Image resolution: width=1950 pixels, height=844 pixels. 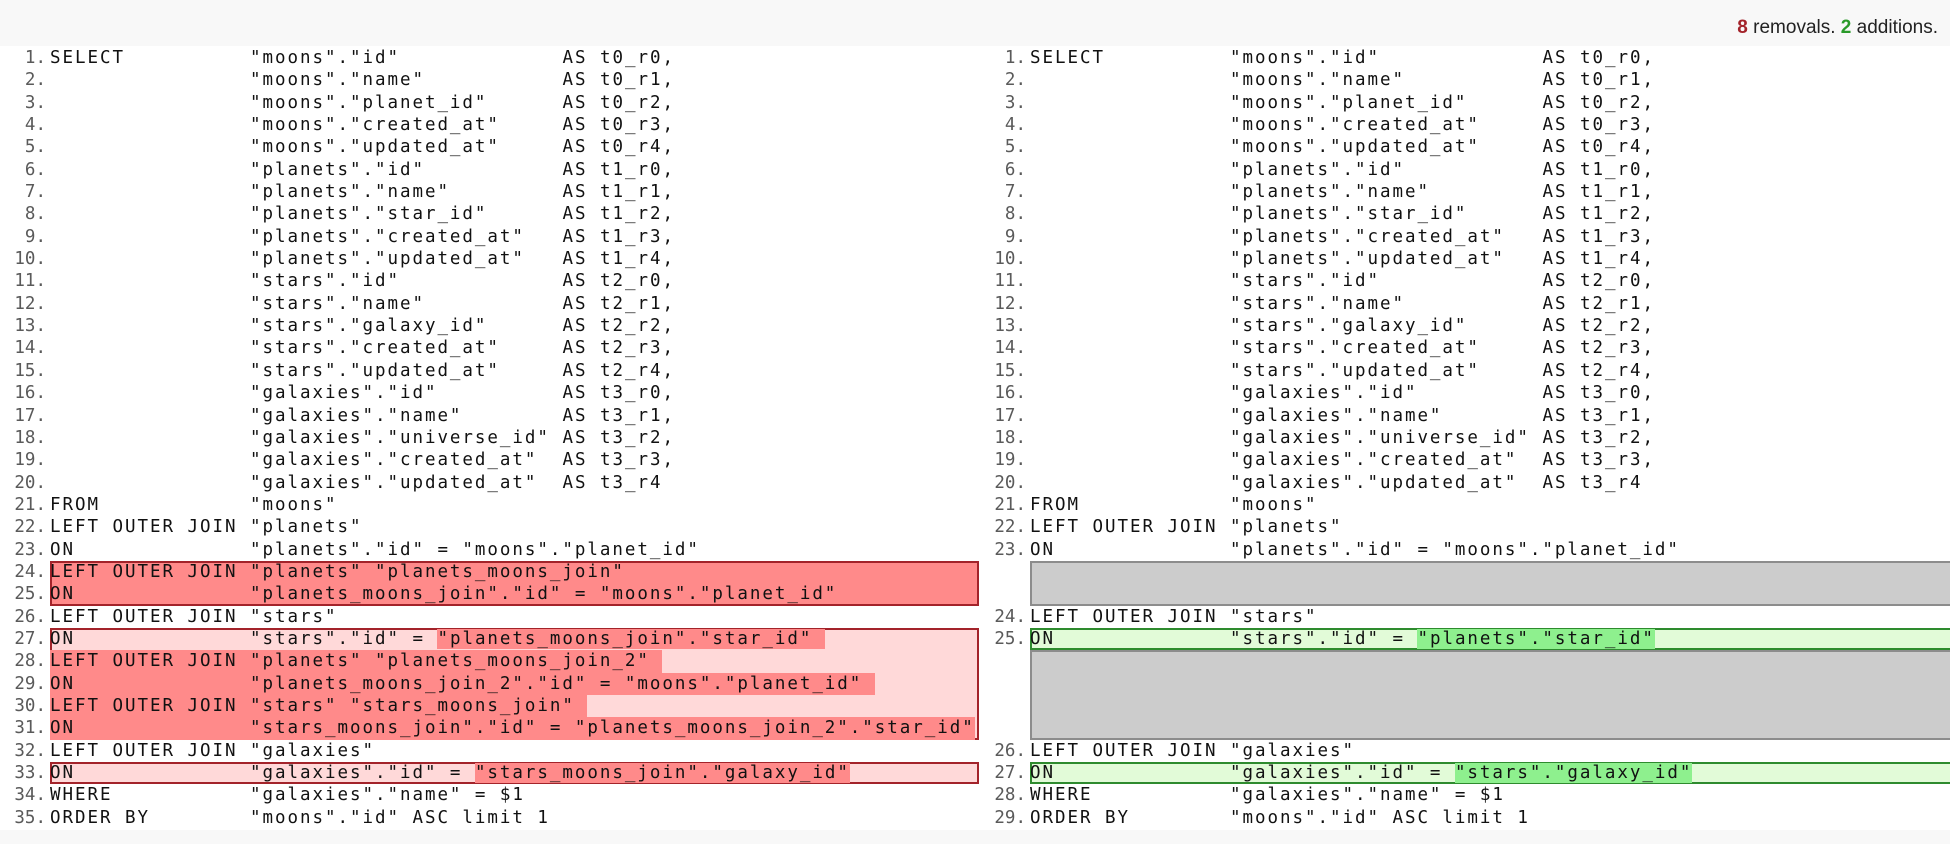 What do you see at coordinates (1349, 214) in the screenshot?
I see `sql-column: "planets"."star_id"` at bounding box center [1349, 214].